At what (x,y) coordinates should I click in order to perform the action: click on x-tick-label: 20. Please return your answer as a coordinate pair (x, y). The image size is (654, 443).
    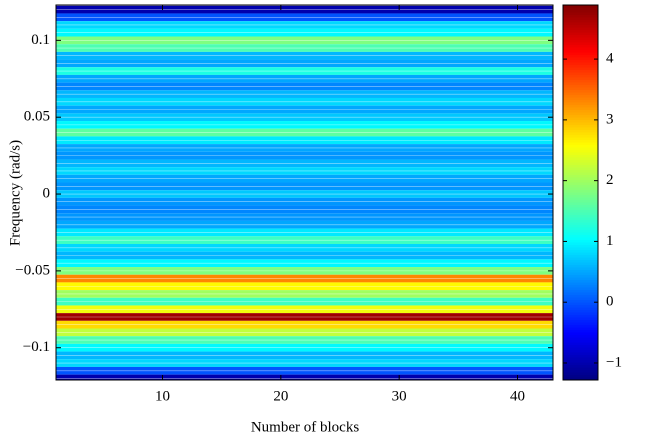
    Looking at the image, I should click on (280, 396).